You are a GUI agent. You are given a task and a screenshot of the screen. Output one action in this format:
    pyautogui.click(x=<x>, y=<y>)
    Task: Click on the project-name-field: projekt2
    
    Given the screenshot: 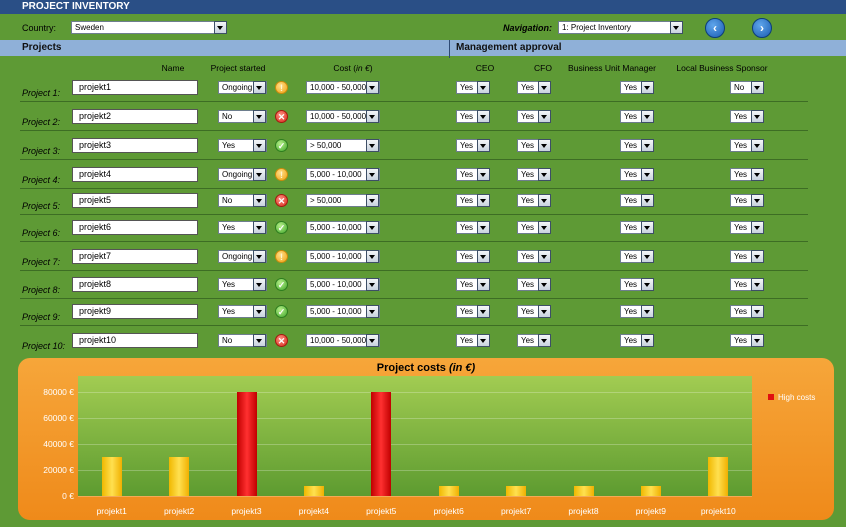 What is the action you would take?
    pyautogui.click(x=135, y=116)
    